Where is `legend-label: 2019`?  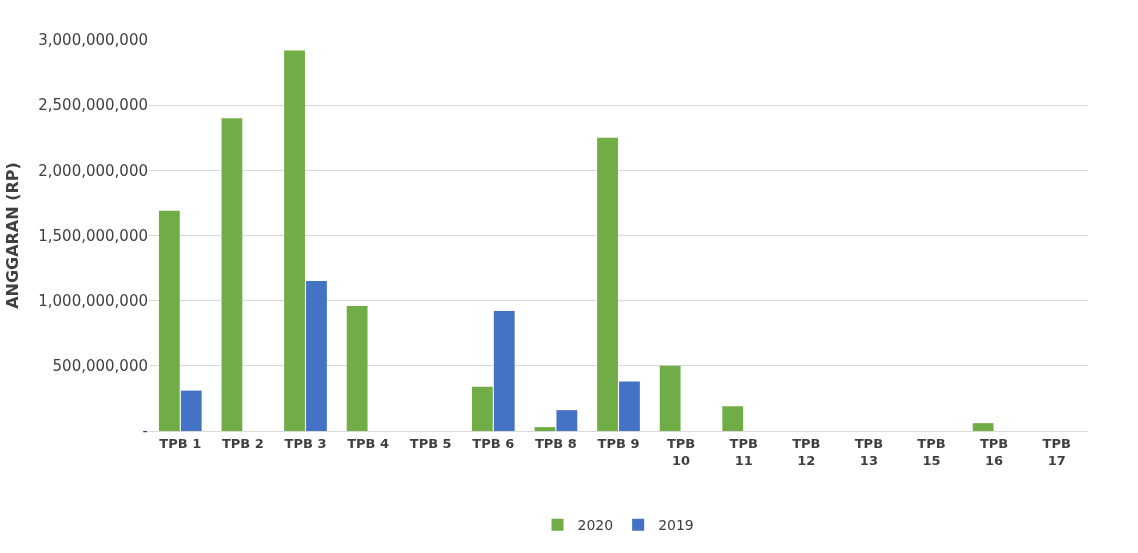
legend-label: 2019 is located at coordinates (676, 525).